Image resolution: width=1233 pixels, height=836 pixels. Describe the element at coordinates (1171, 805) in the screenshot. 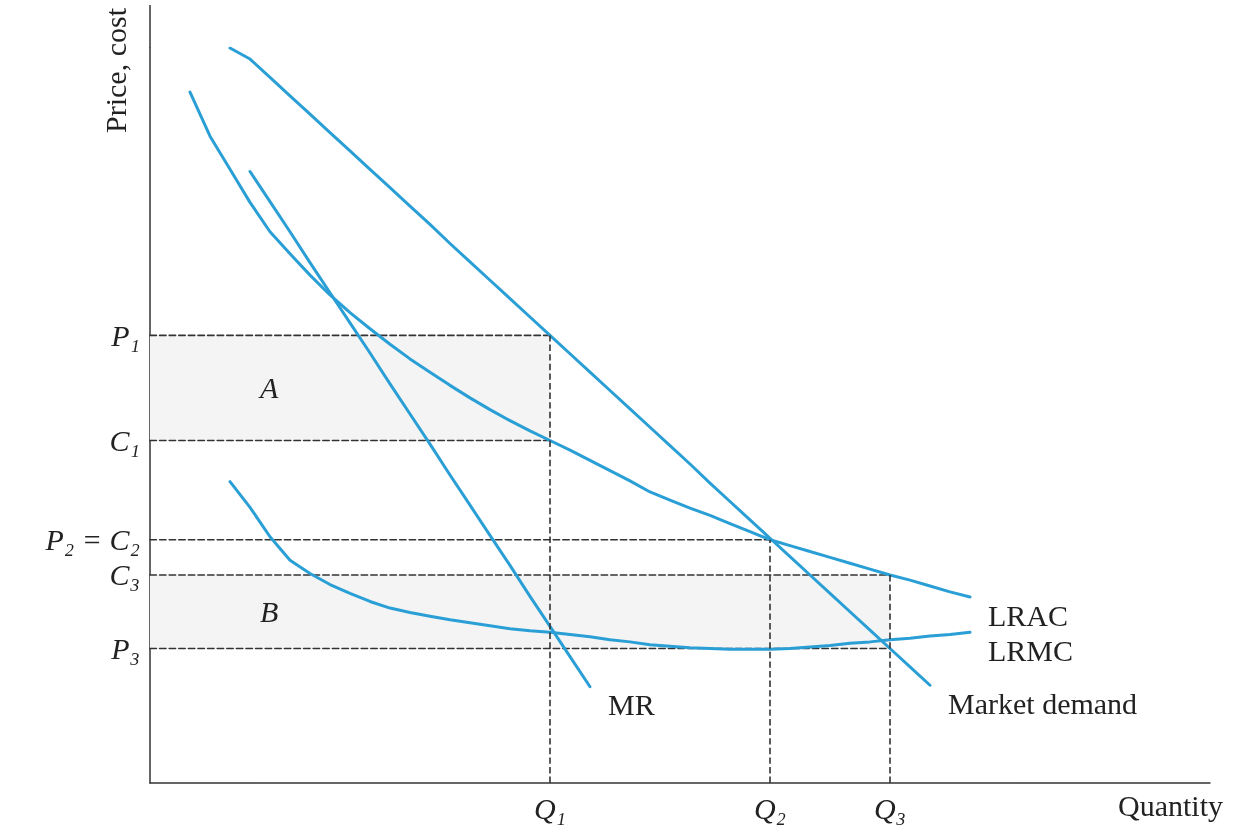

I see `x-axis-title: Quantity` at that location.